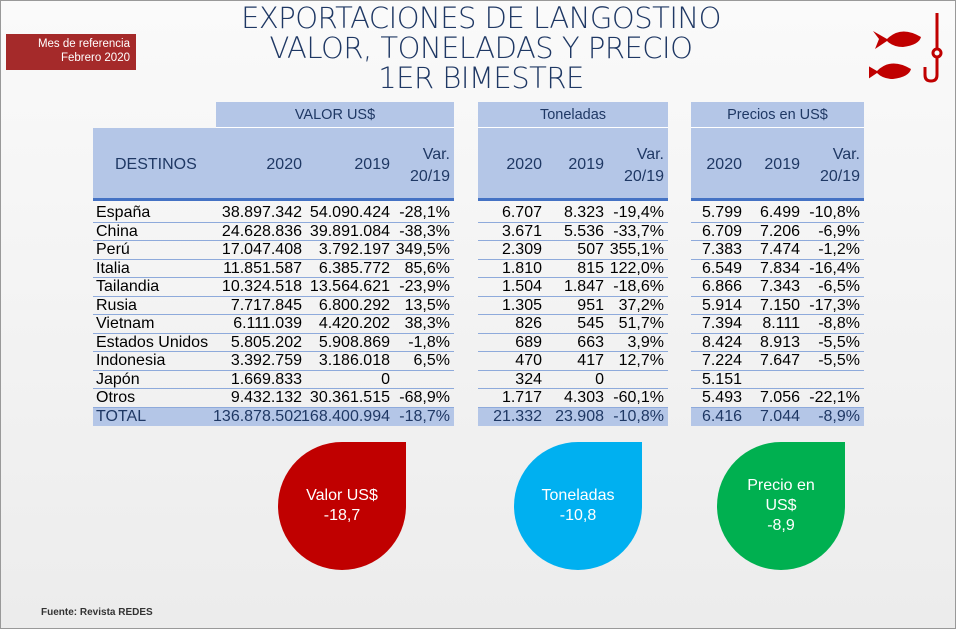  What do you see at coordinates (273, 416) in the screenshot?
I see `total-row: TOTAL 136.878.502 168.400.994 -18,7%` at bounding box center [273, 416].